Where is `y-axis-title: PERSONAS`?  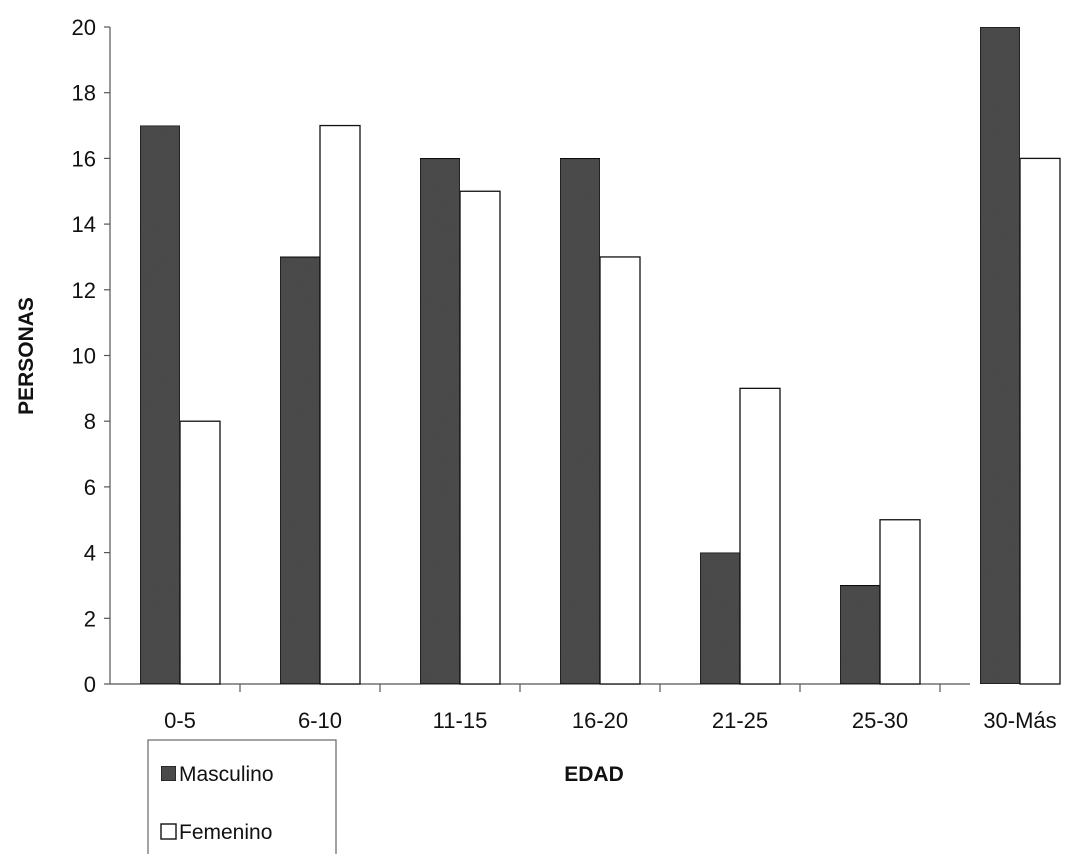
y-axis-title: PERSONAS is located at coordinates (26, 356).